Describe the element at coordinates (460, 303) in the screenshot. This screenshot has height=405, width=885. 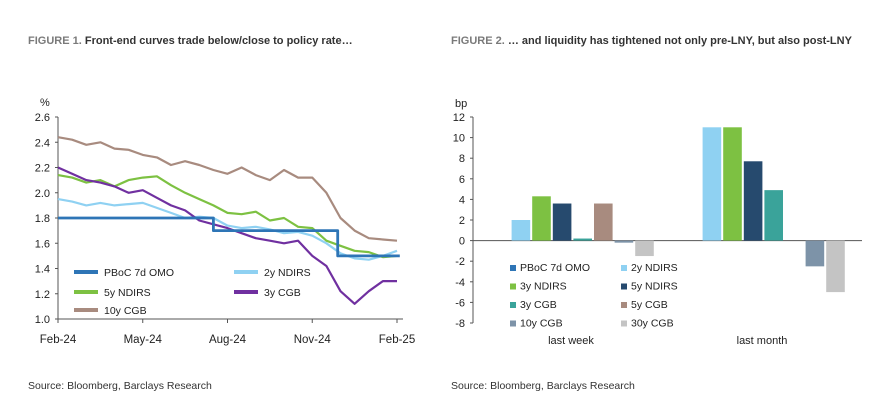
I see `y-tick-label: -6` at that location.